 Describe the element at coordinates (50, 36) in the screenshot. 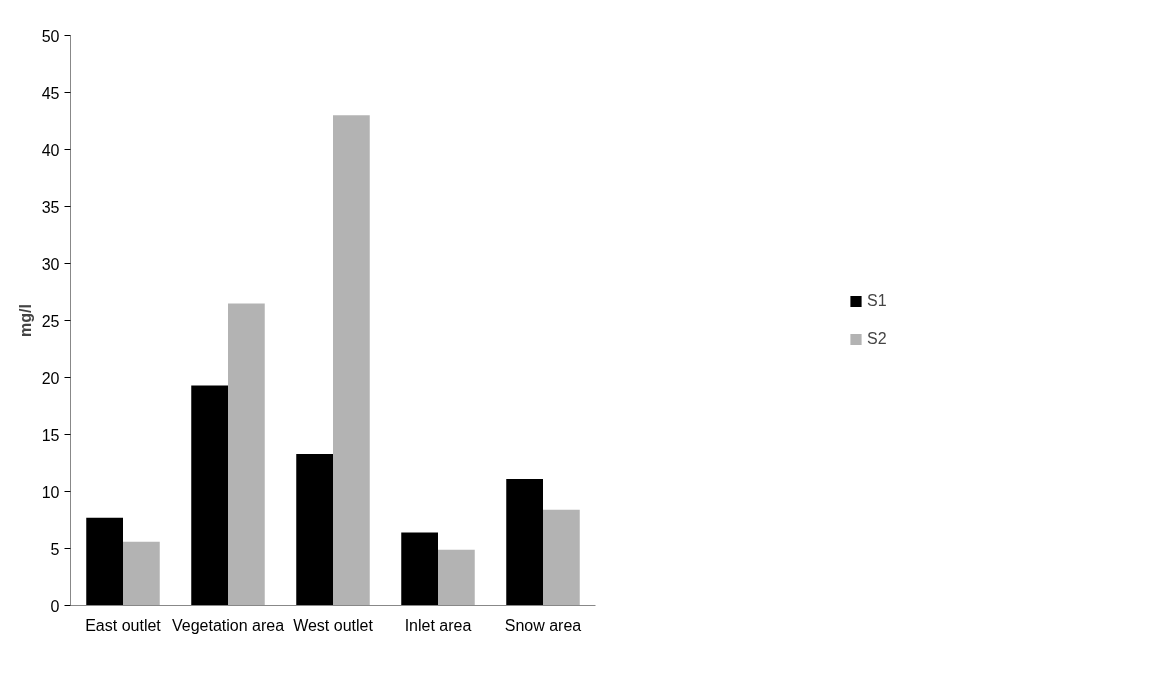

I see `y-tick-label: 50` at that location.